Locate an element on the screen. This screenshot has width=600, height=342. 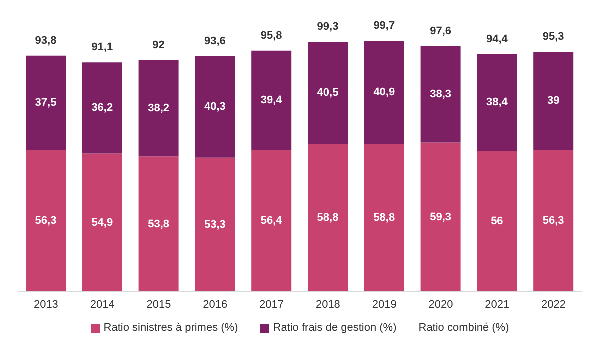
data-label: 56,4 is located at coordinates (272, 221).